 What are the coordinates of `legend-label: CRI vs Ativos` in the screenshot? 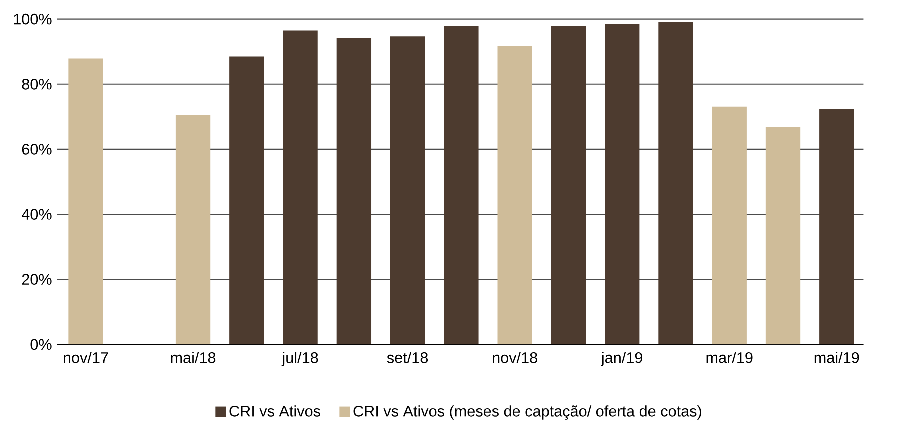 It's located at (275, 411).